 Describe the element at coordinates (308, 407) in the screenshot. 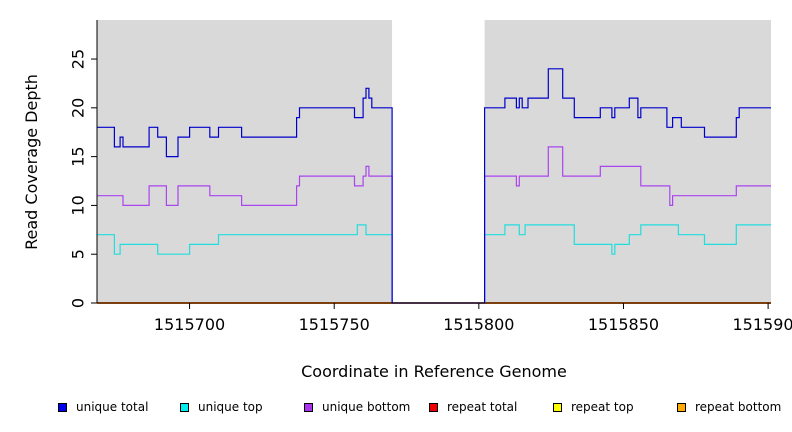

I see `legend-swatch-unique-bottom` at that location.